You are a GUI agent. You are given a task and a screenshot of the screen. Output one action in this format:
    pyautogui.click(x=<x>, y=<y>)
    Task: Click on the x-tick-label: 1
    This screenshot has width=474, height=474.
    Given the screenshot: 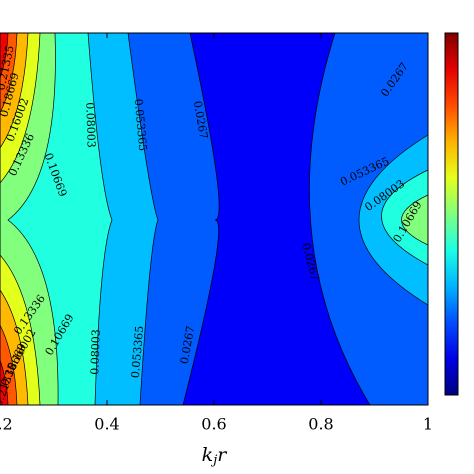 What is the action you would take?
    pyautogui.click(x=428, y=424)
    